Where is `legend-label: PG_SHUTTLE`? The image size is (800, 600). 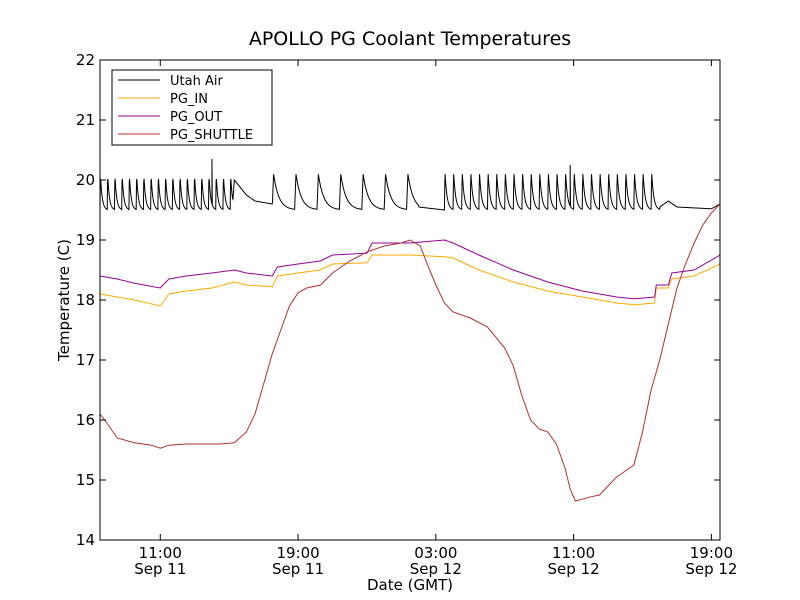 legend-label: PG_SHUTTLE is located at coordinates (211, 135).